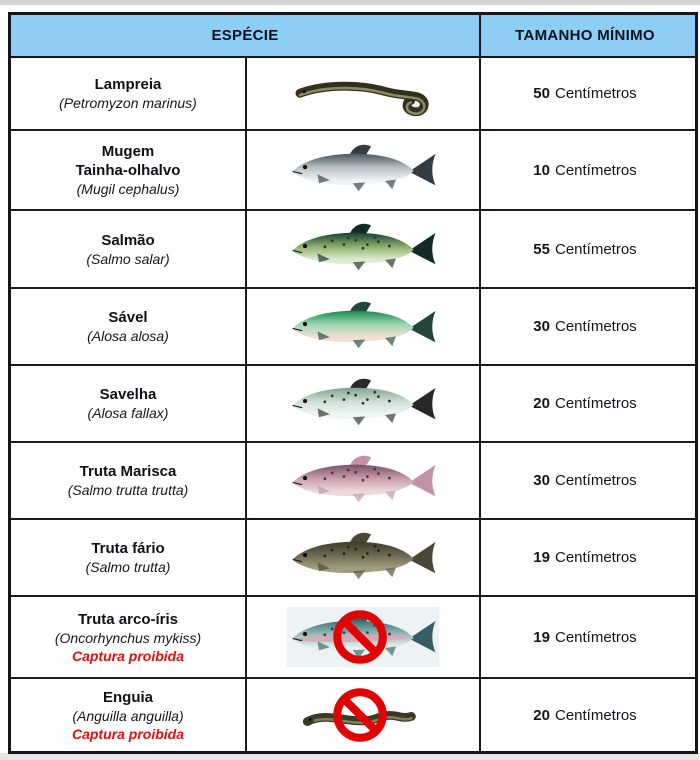  Describe the element at coordinates (541, 170) in the screenshot. I see `minimum-size-value: 10` at that location.